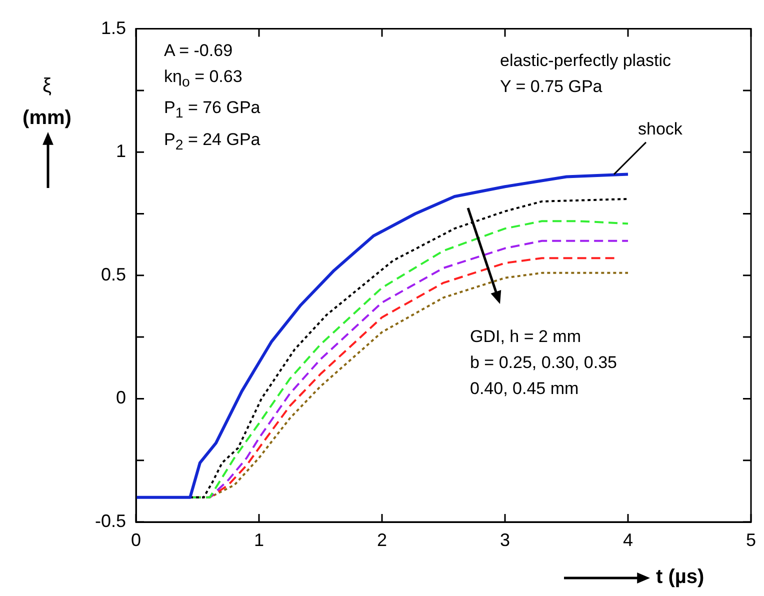 The image size is (764, 596). What do you see at coordinates (47, 102) in the screenshot?
I see `y-axis-title: ξ (mm)` at bounding box center [47, 102].